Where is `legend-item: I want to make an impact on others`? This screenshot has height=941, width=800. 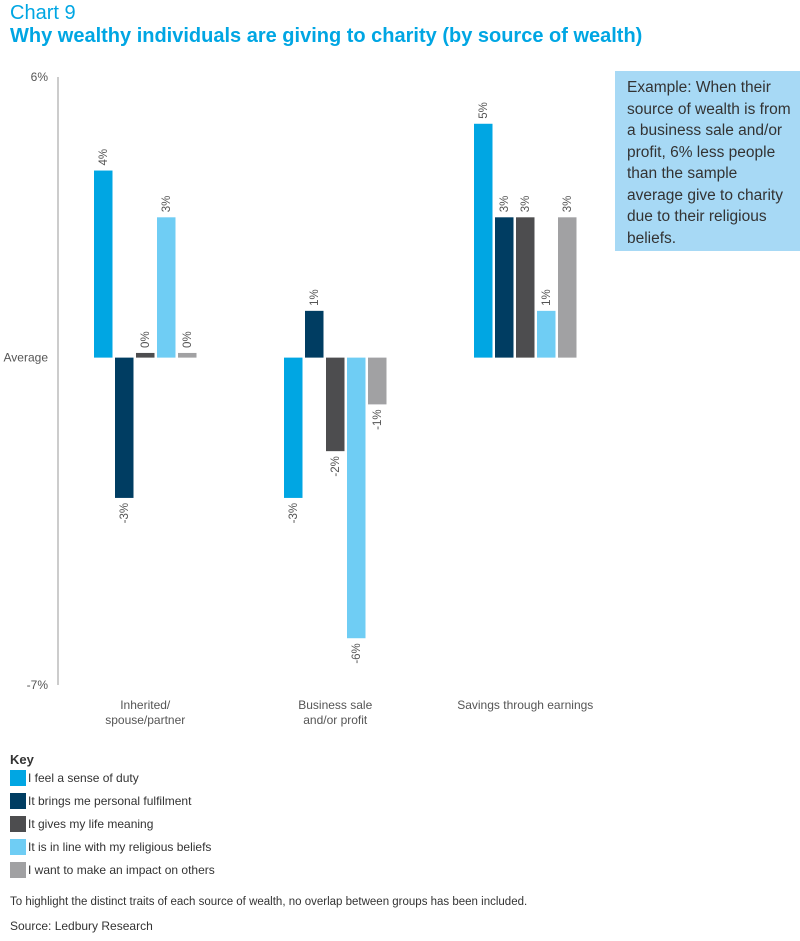 legend-item: I want to make an impact on others is located at coordinates (112, 870).